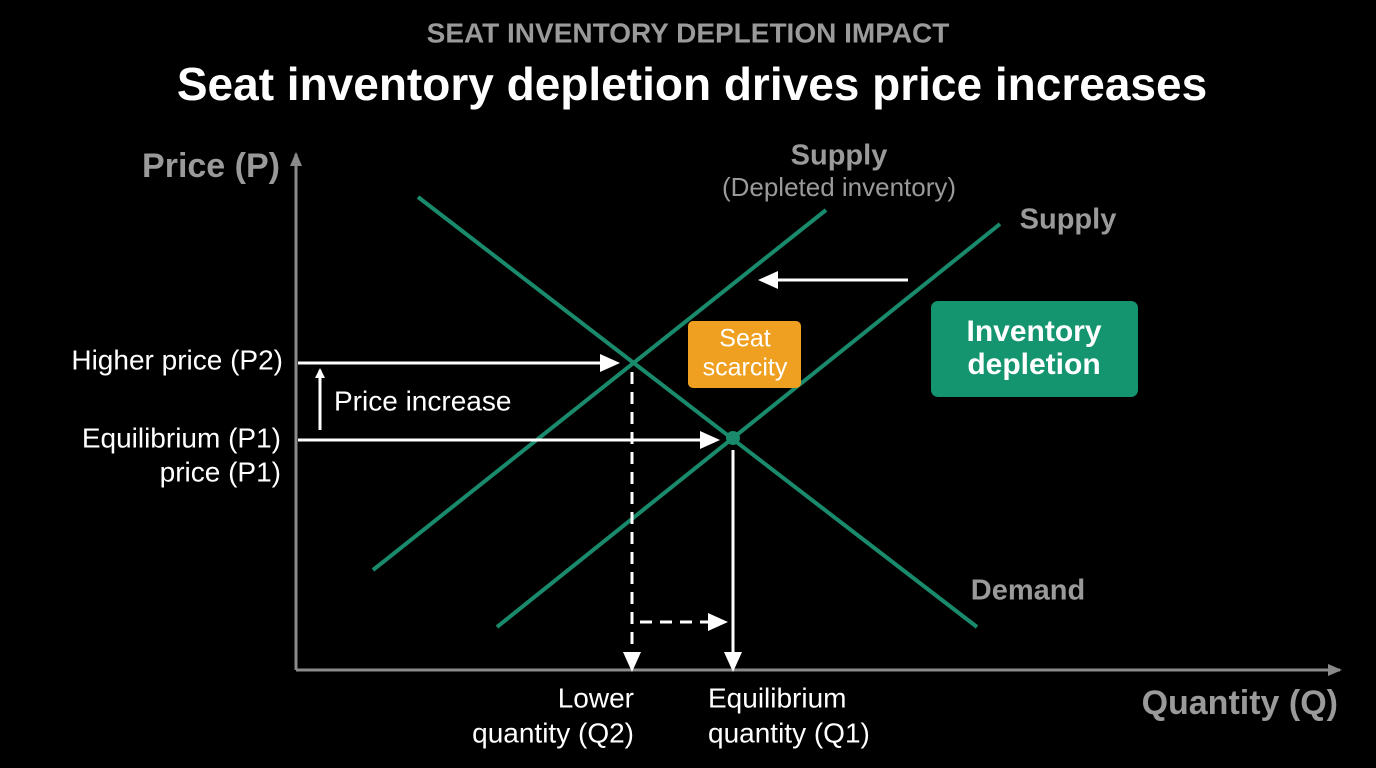 This screenshot has width=1376, height=768. I want to click on y-axis-label: Price (P), so click(211, 166).